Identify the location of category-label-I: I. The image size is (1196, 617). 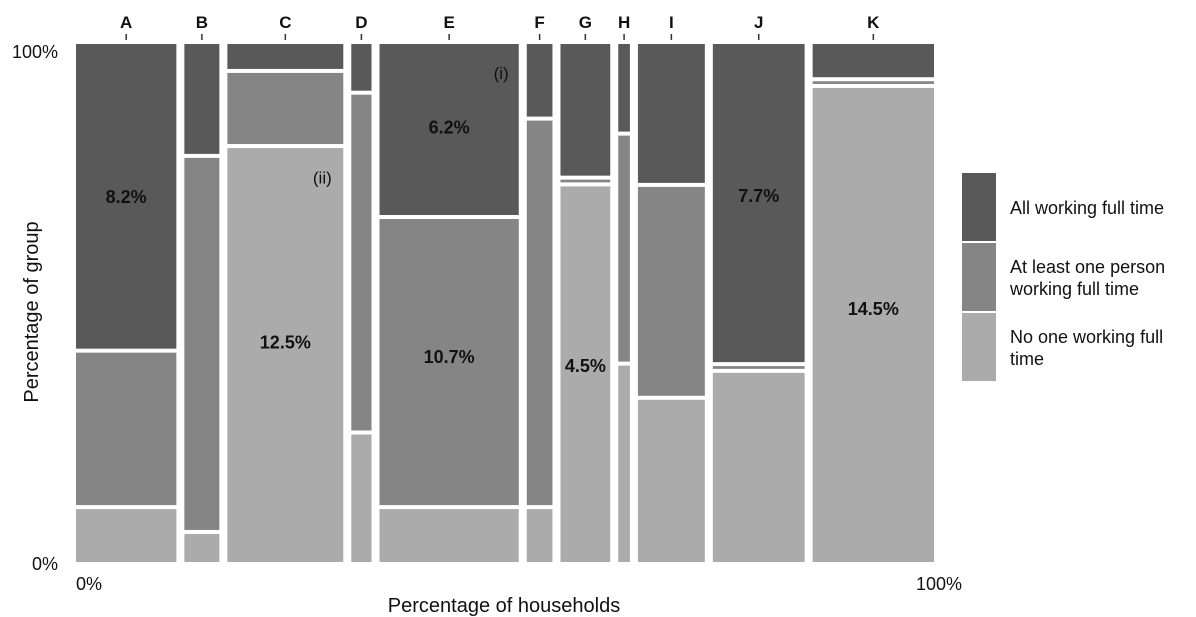
(671, 22).